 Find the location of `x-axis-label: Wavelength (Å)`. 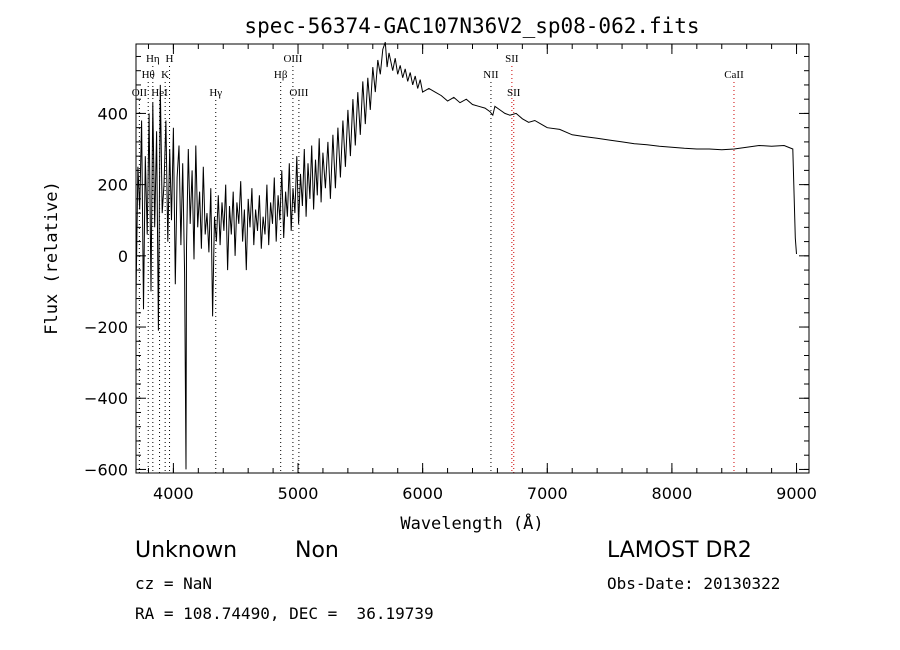

x-axis-label: Wavelength (Å) is located at coordinates (471, 523).